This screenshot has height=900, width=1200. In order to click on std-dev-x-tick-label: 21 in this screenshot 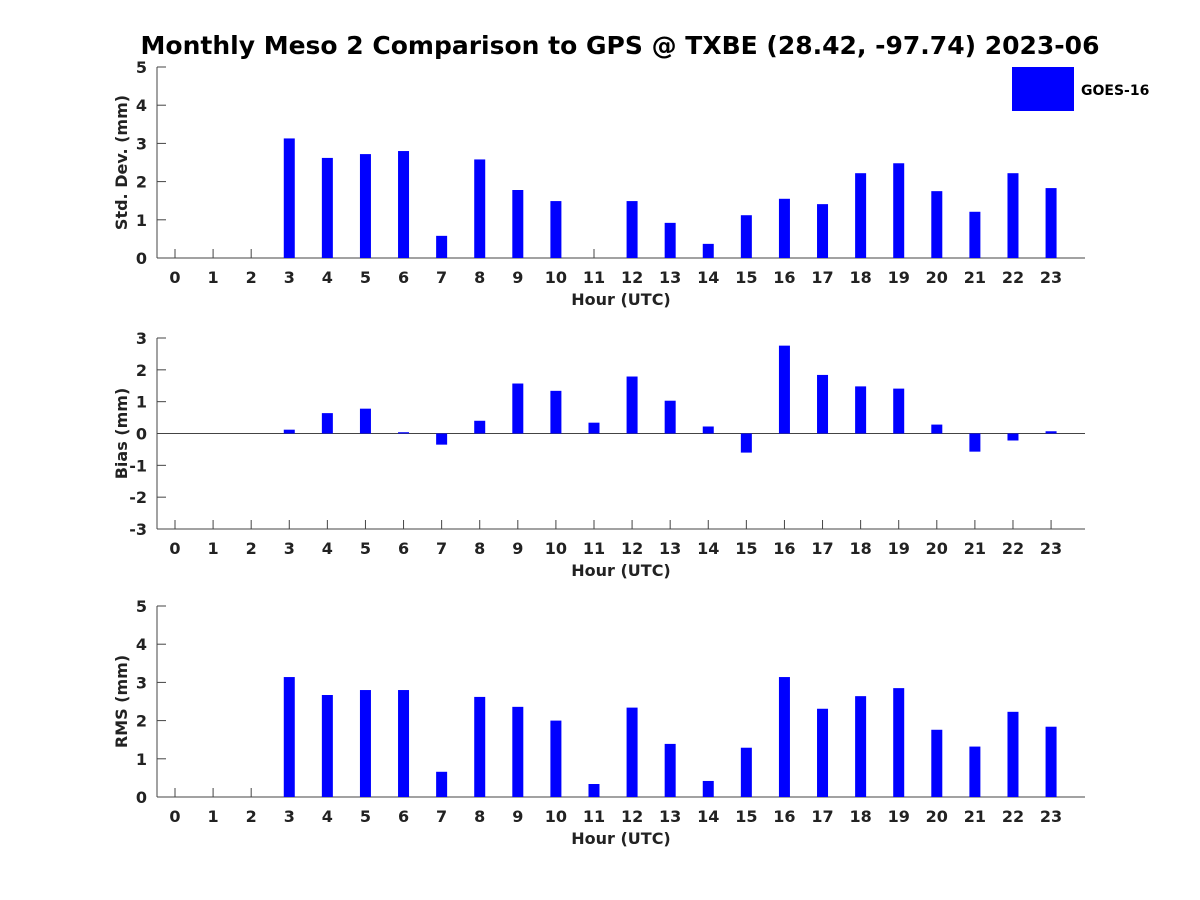, I will do `click(975, 277)`.